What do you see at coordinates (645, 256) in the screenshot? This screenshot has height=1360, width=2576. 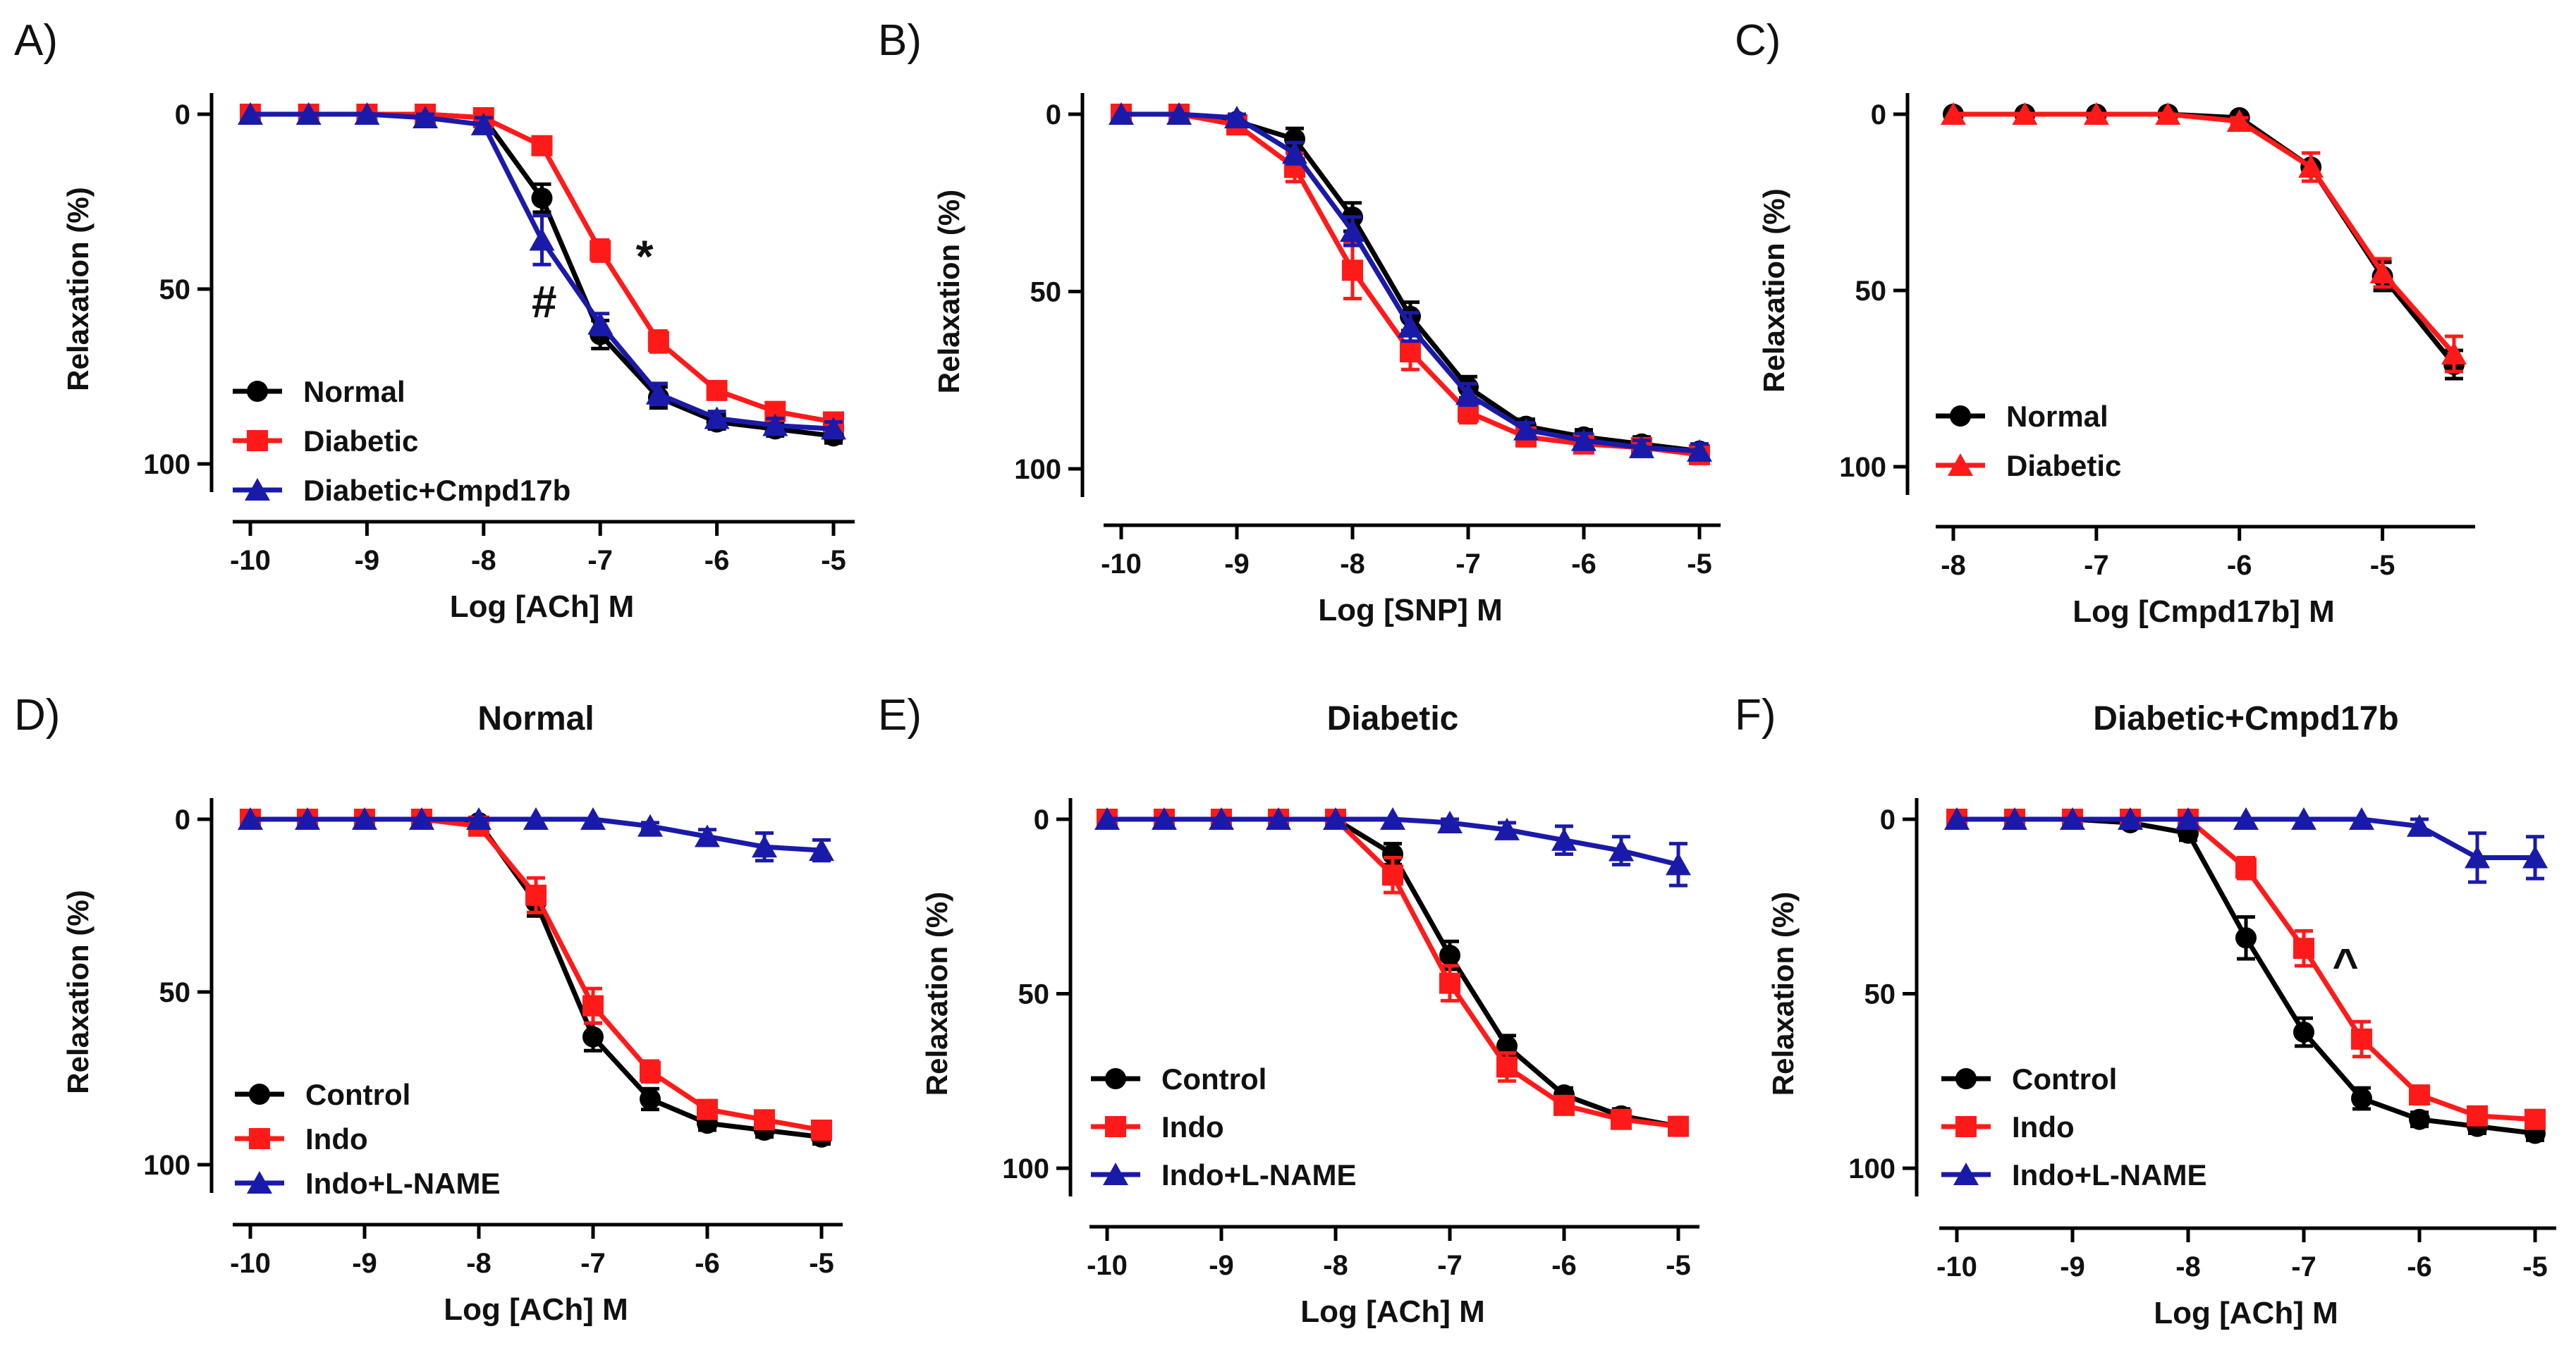 I see `annotation-mark: *` at bounding box center [645, 256].